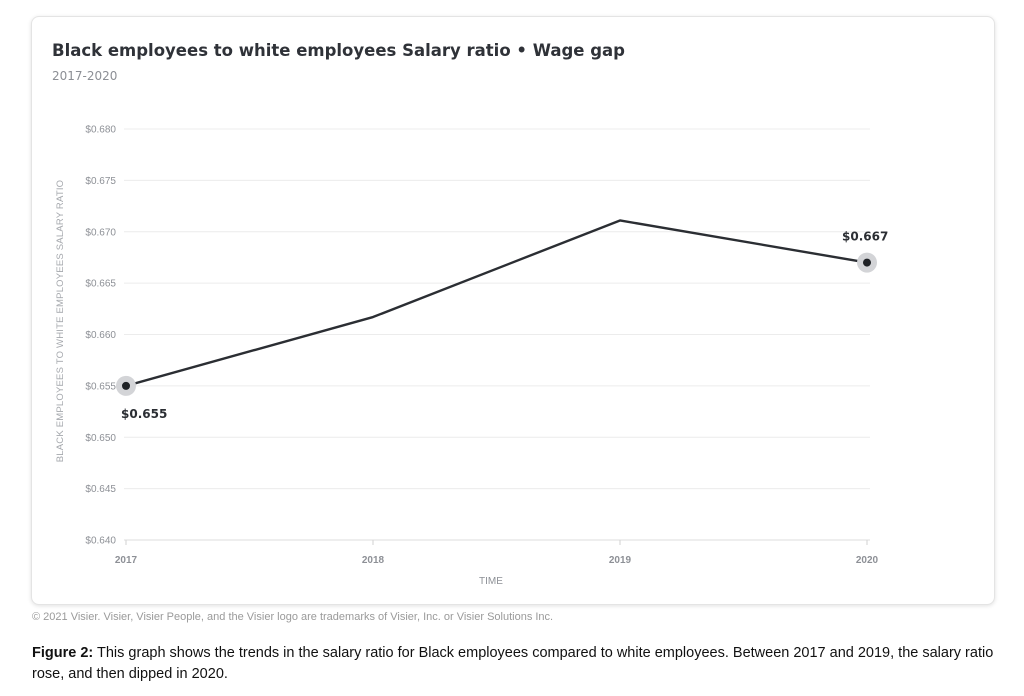 Image resolution: width=1024 pixels, height=696 pixels. Describe the element at coordinates (865, 237) in the screenshot. I see `data-label: $0.667` at that location.